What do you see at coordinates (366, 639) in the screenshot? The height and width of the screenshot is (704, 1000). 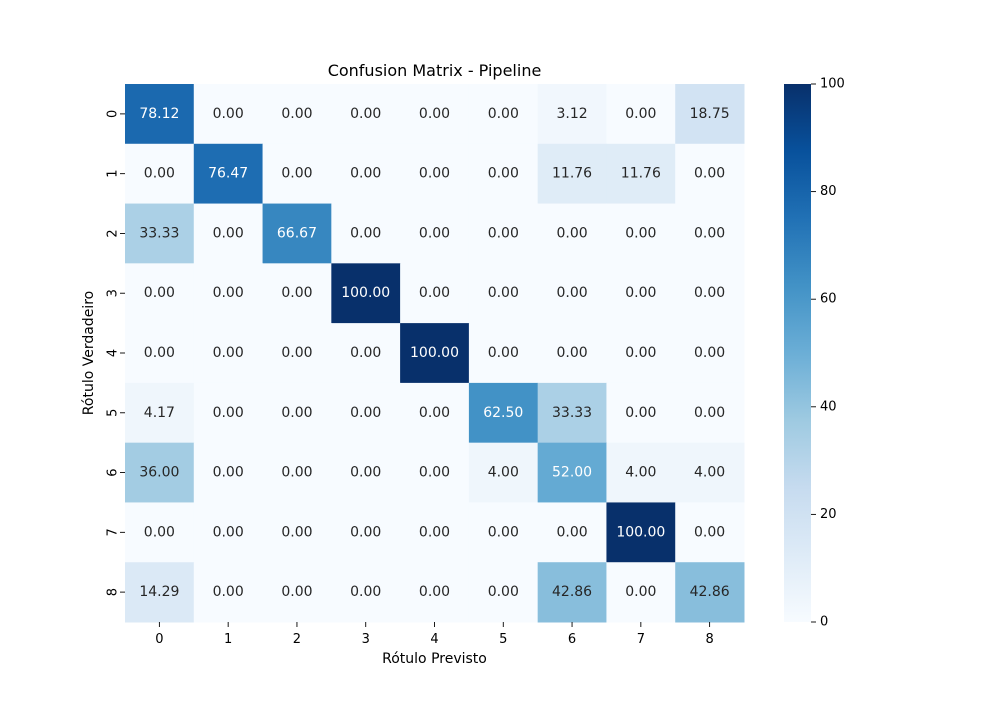 I see `x-tick-label: 3` at bounding box center [366, 639].